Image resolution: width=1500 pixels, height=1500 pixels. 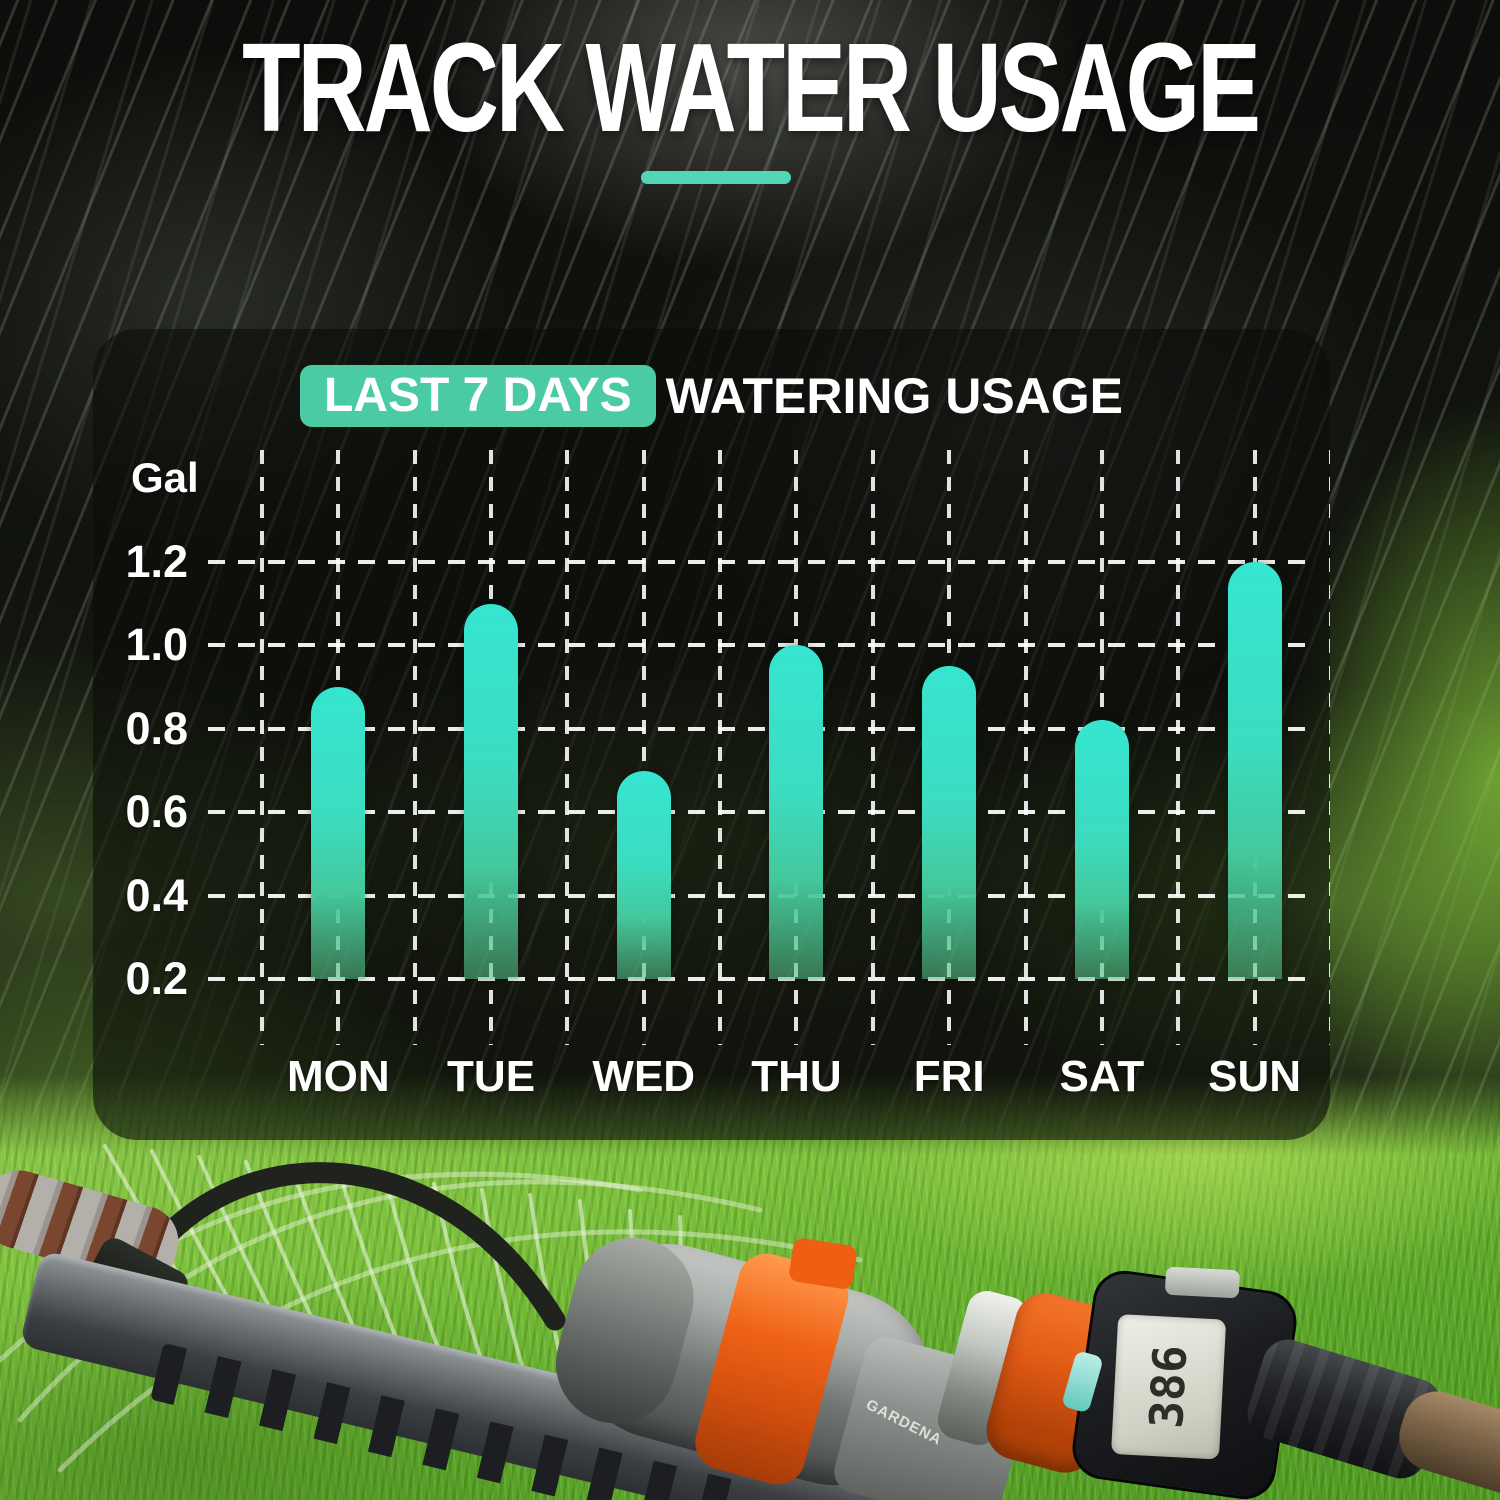 What do you see at coordinates (949, 1076) in the screenshot?
I see `x-axis-label-fri: FRI` at bounding box center [949, 1076].